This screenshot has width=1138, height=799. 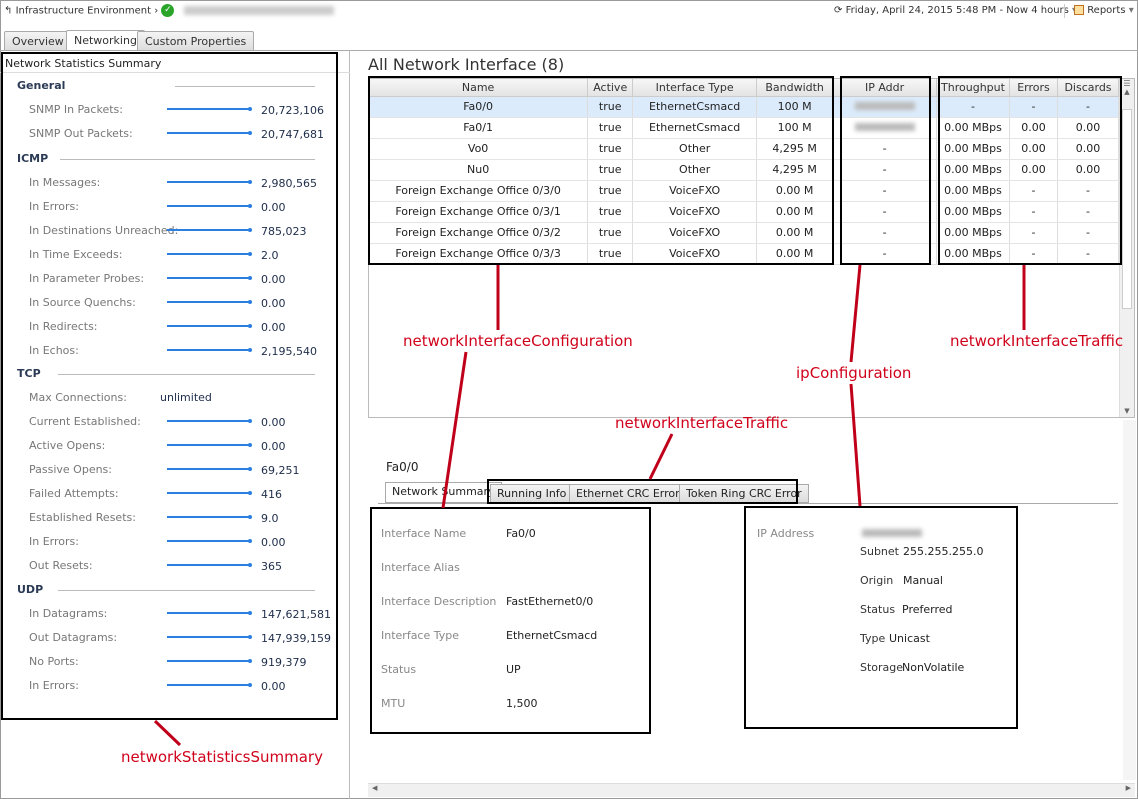 What do you see at coordinates (83, 11) in the screenshot?
I see `breadcrumb-root: Infrastructure Environment` at bounding box center [83, 11].